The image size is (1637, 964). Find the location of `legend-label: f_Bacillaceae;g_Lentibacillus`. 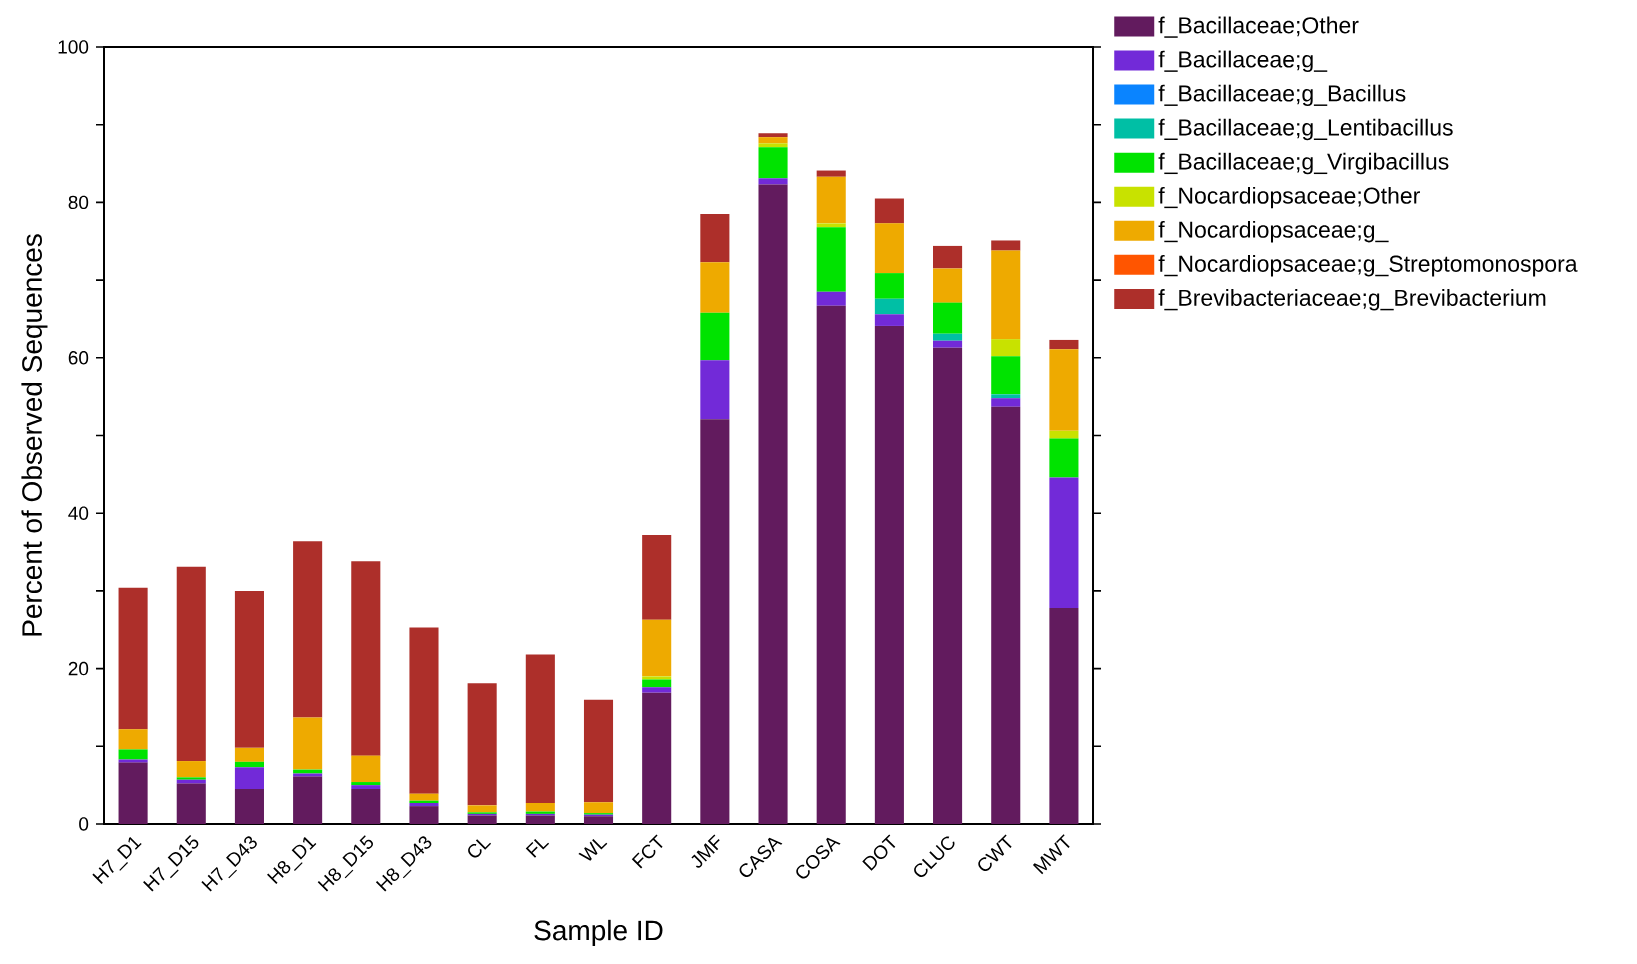

legend-label: f_Bacillaceae;g_Lentibacillus is located at coordinates (1305, 129).